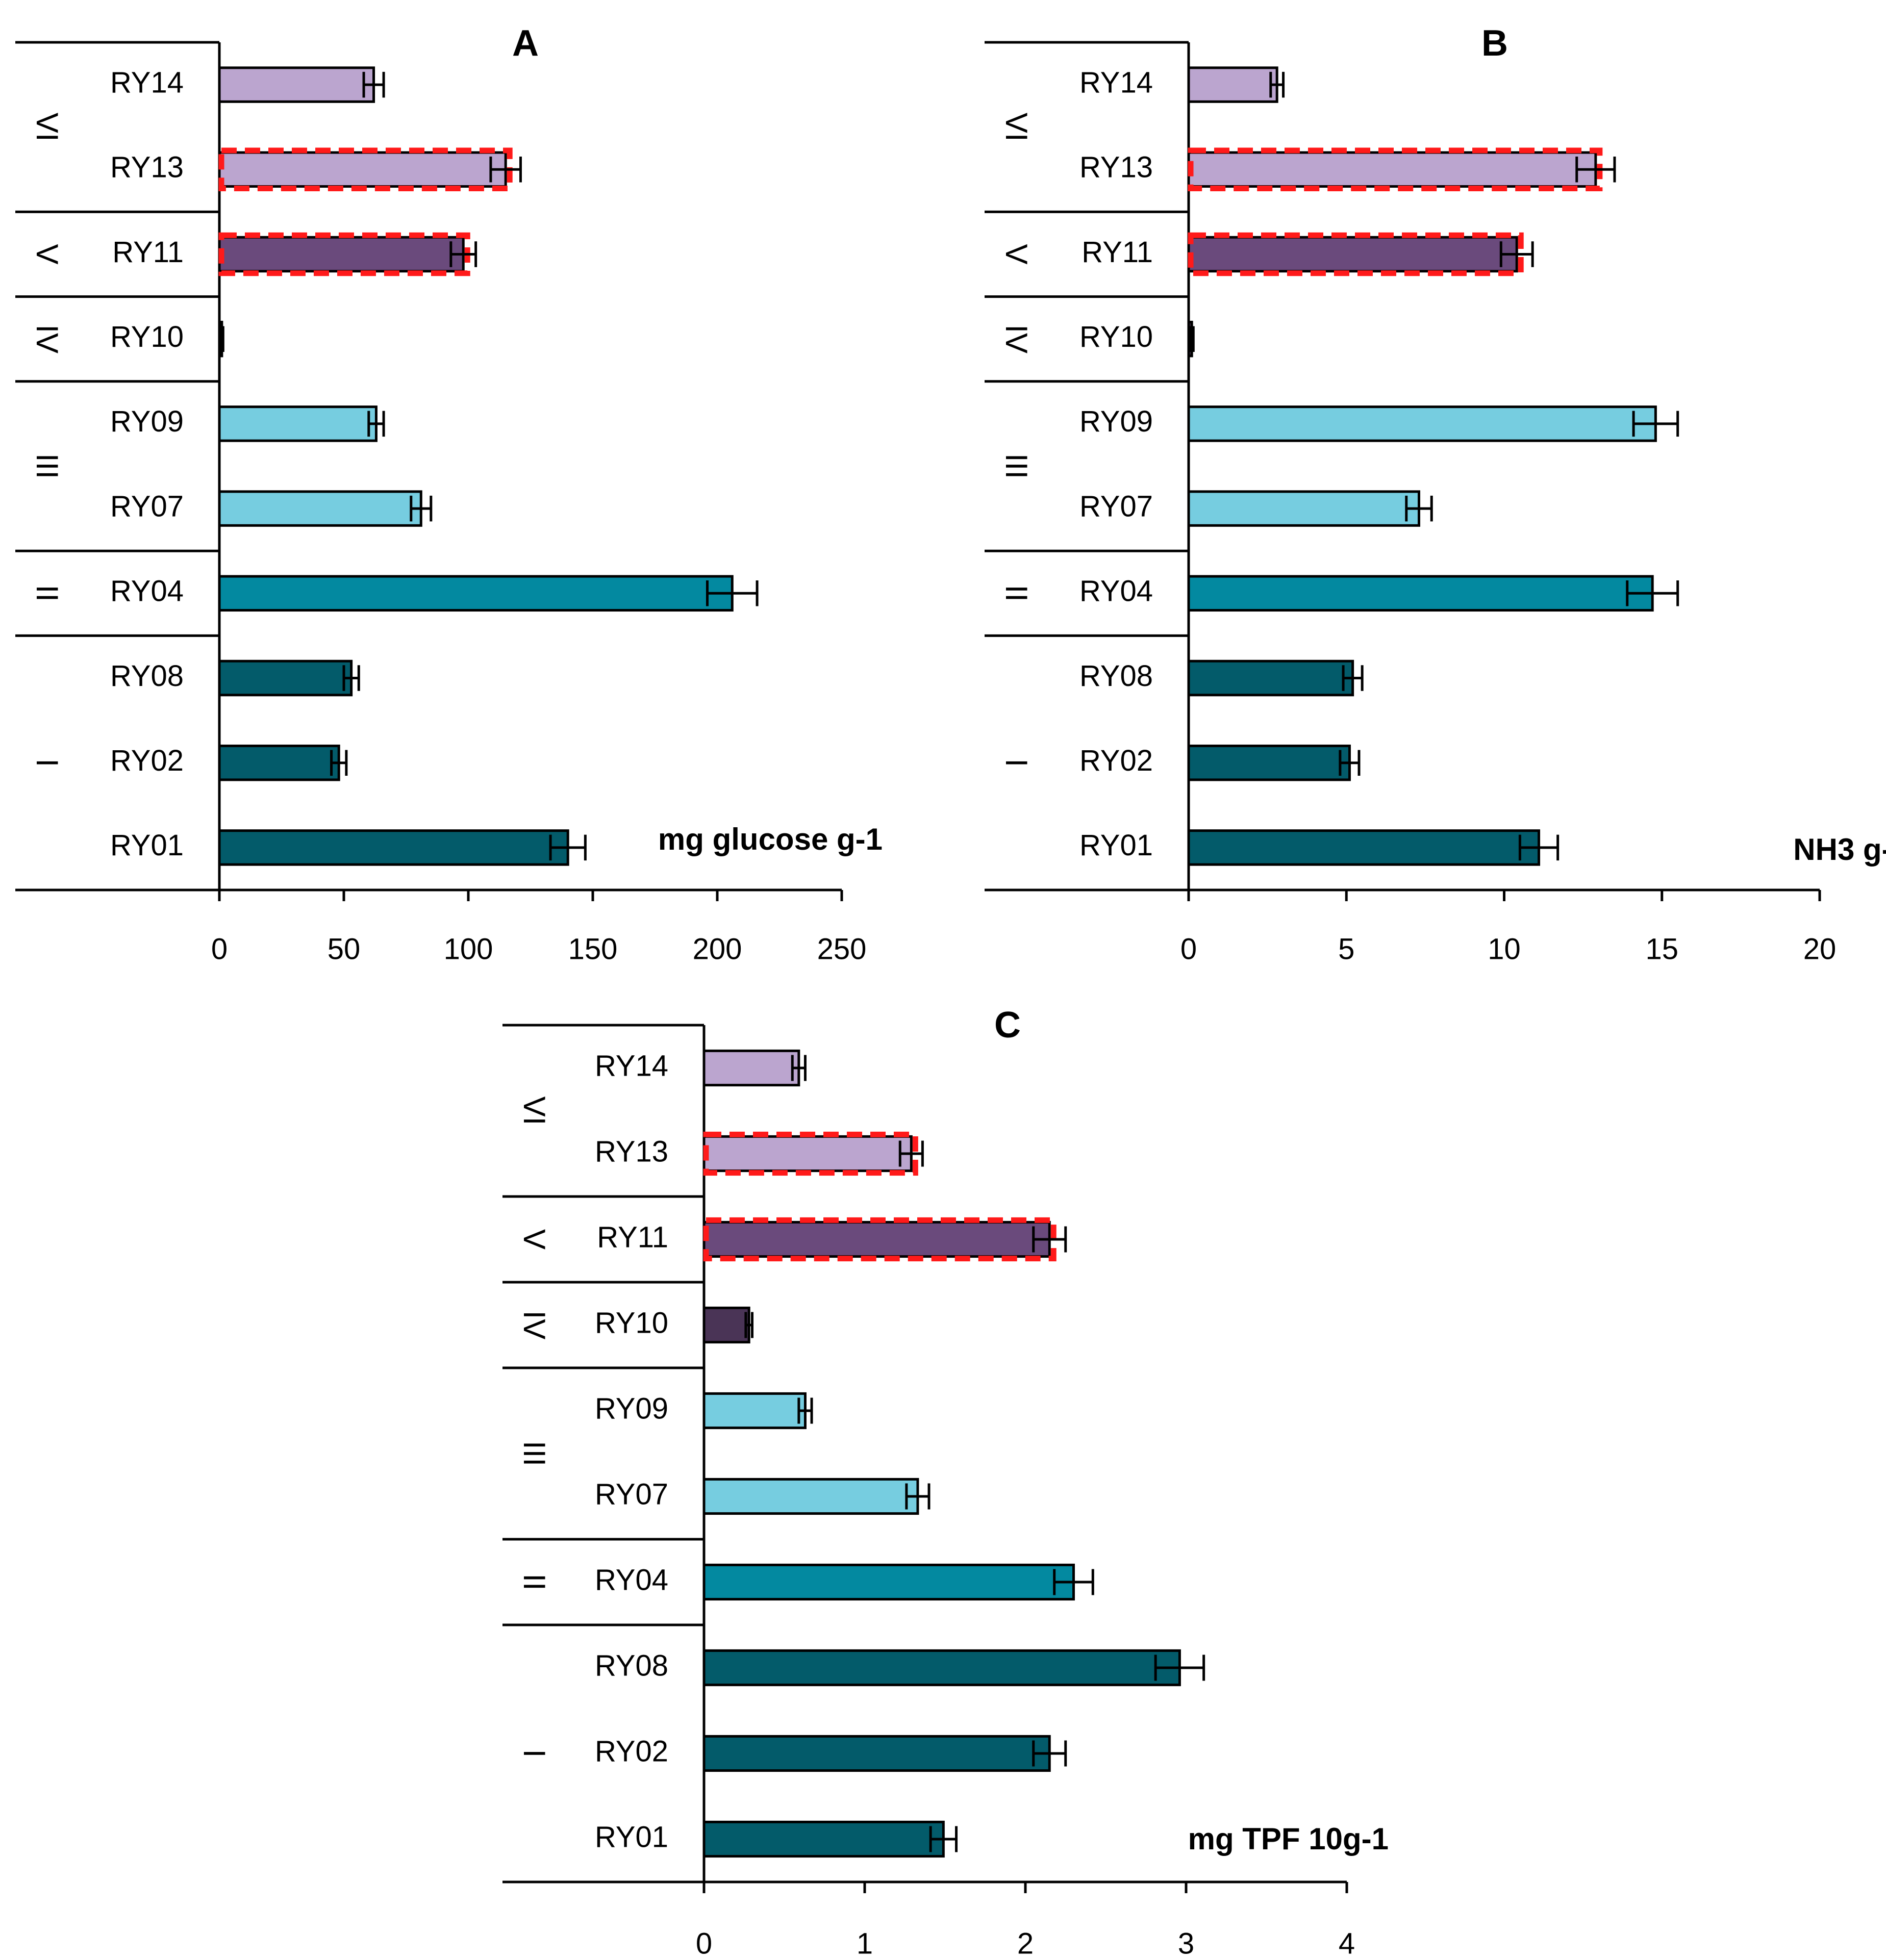  Describe the element at coordinates (717, 949) in the screenshot. I see `x-tick-label: 200` at that location.